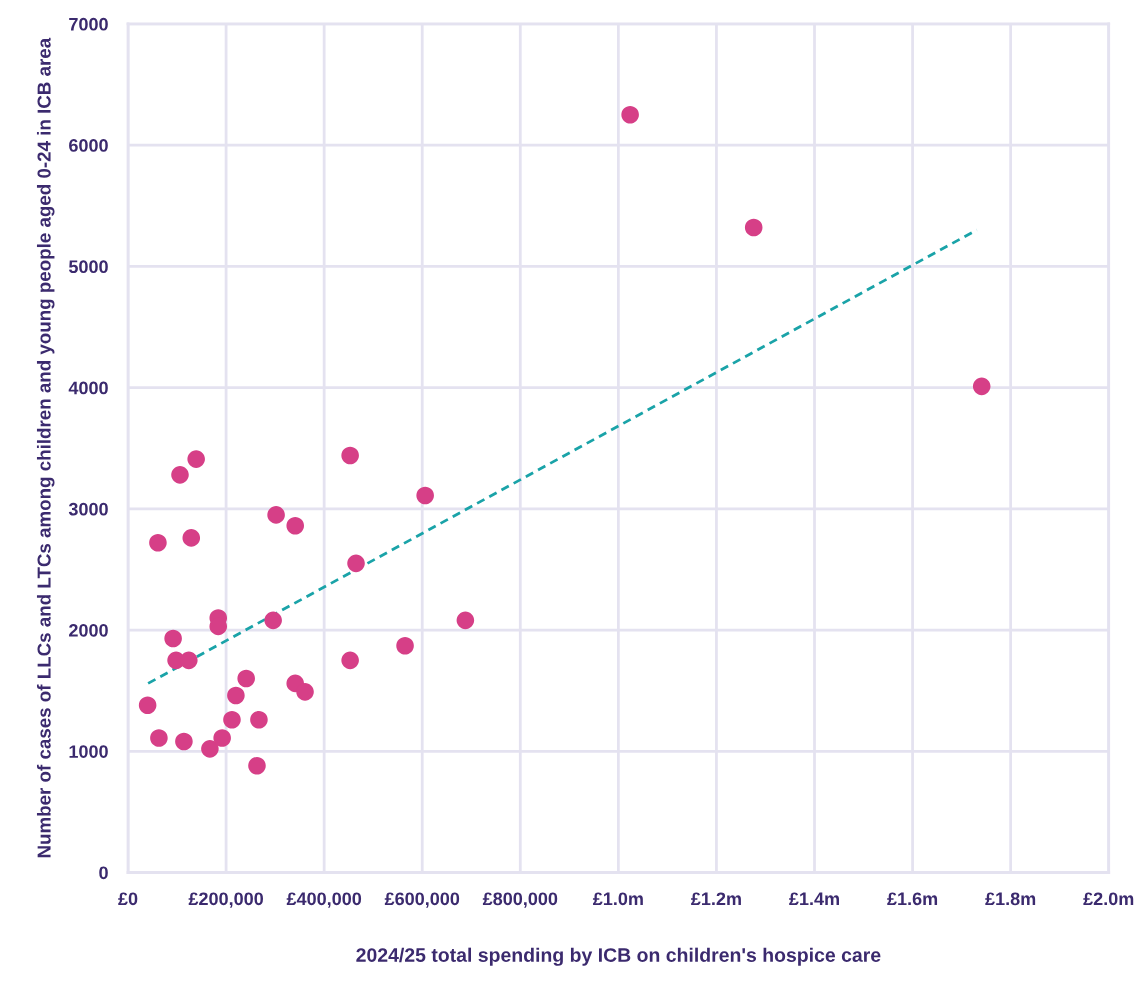  Describe the element at coordinates (88, 630) in the screenshot. I see `y-tick-label: 2000` at that location.